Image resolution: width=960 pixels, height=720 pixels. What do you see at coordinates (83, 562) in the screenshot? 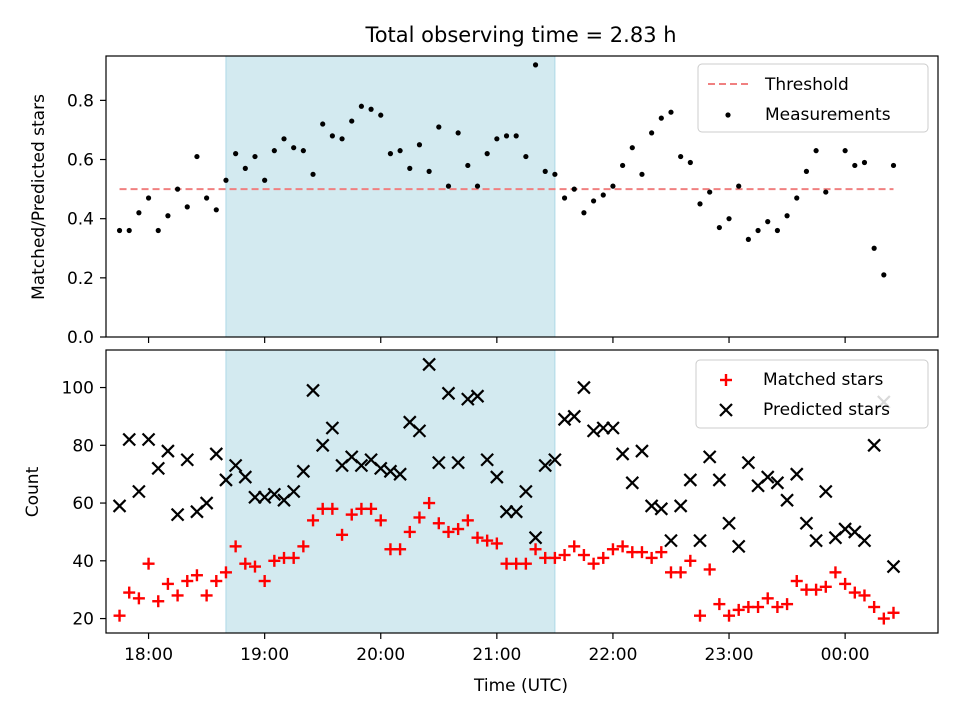
I see `bottom-y-tick-label: 40` at bounding box center [83, 562].